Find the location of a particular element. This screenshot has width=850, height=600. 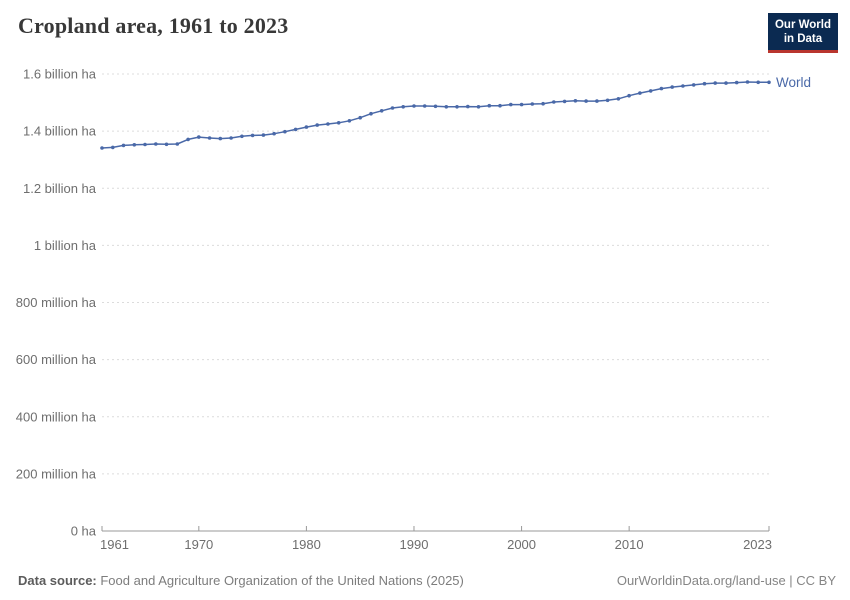

series-line is located at coordinates (435, 115).